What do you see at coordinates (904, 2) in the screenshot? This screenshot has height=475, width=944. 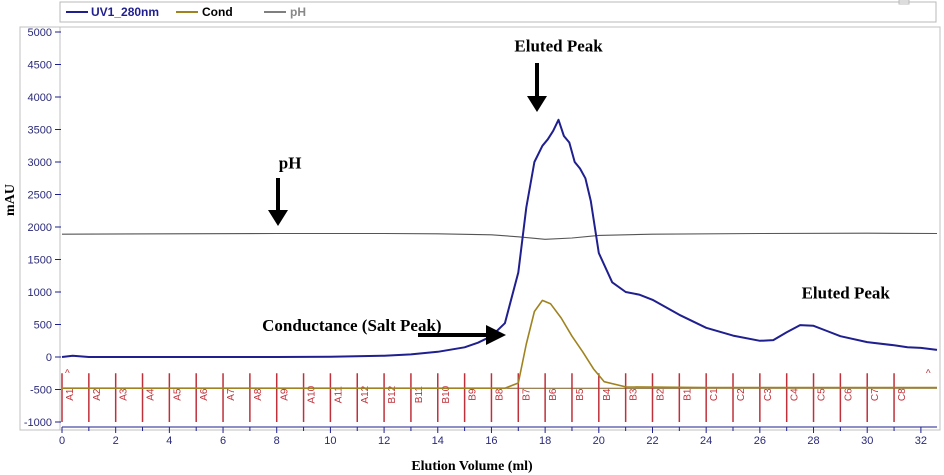 I see `restore-icon` at bounding box center [904, 2].